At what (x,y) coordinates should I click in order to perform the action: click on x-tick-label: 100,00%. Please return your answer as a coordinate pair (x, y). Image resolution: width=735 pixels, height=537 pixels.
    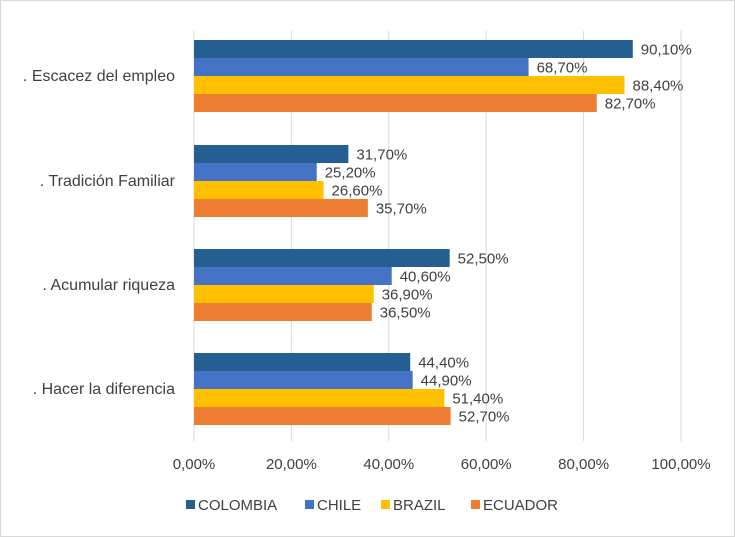
    Looking at the image, I should click on (680, 464).